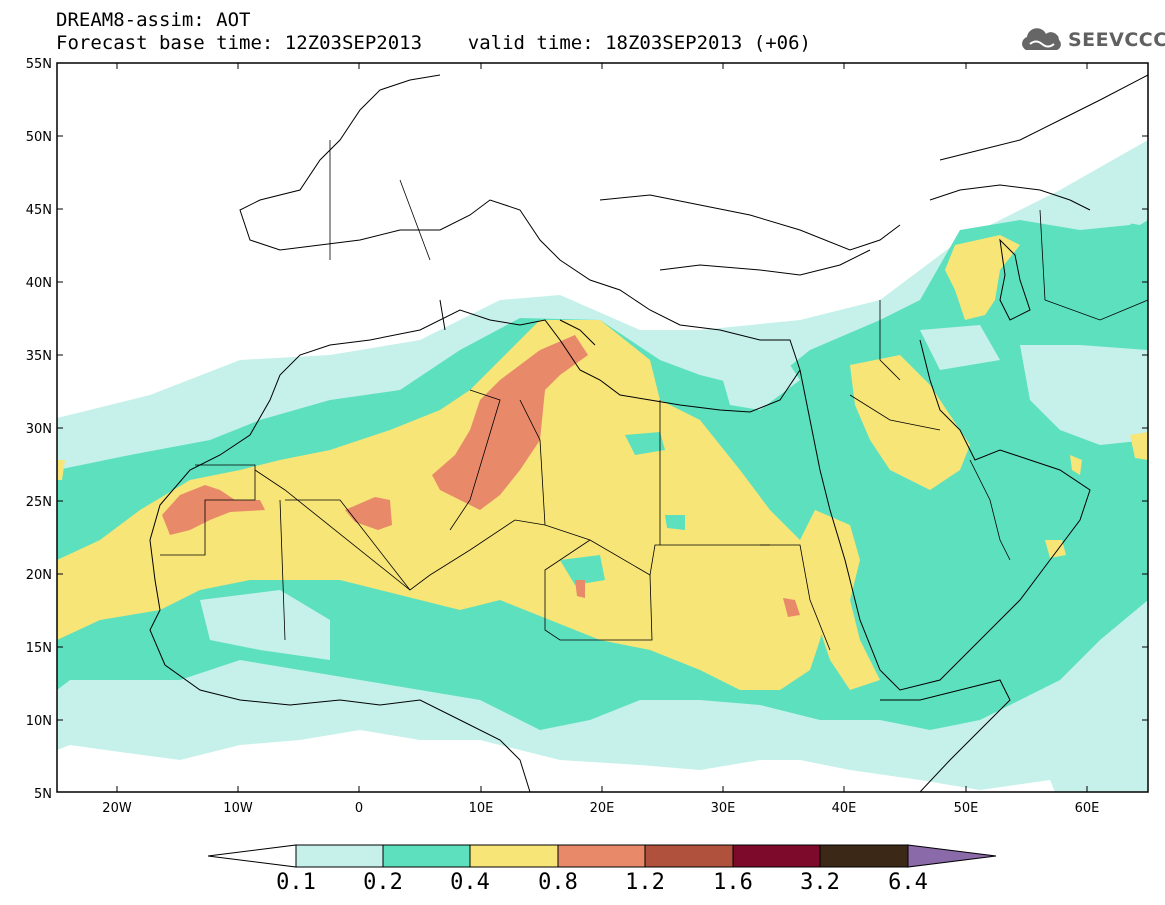  Describe the element at coordinates (908, 882) in the screenshot. I see `colorbar-label: 6.4` at that location.